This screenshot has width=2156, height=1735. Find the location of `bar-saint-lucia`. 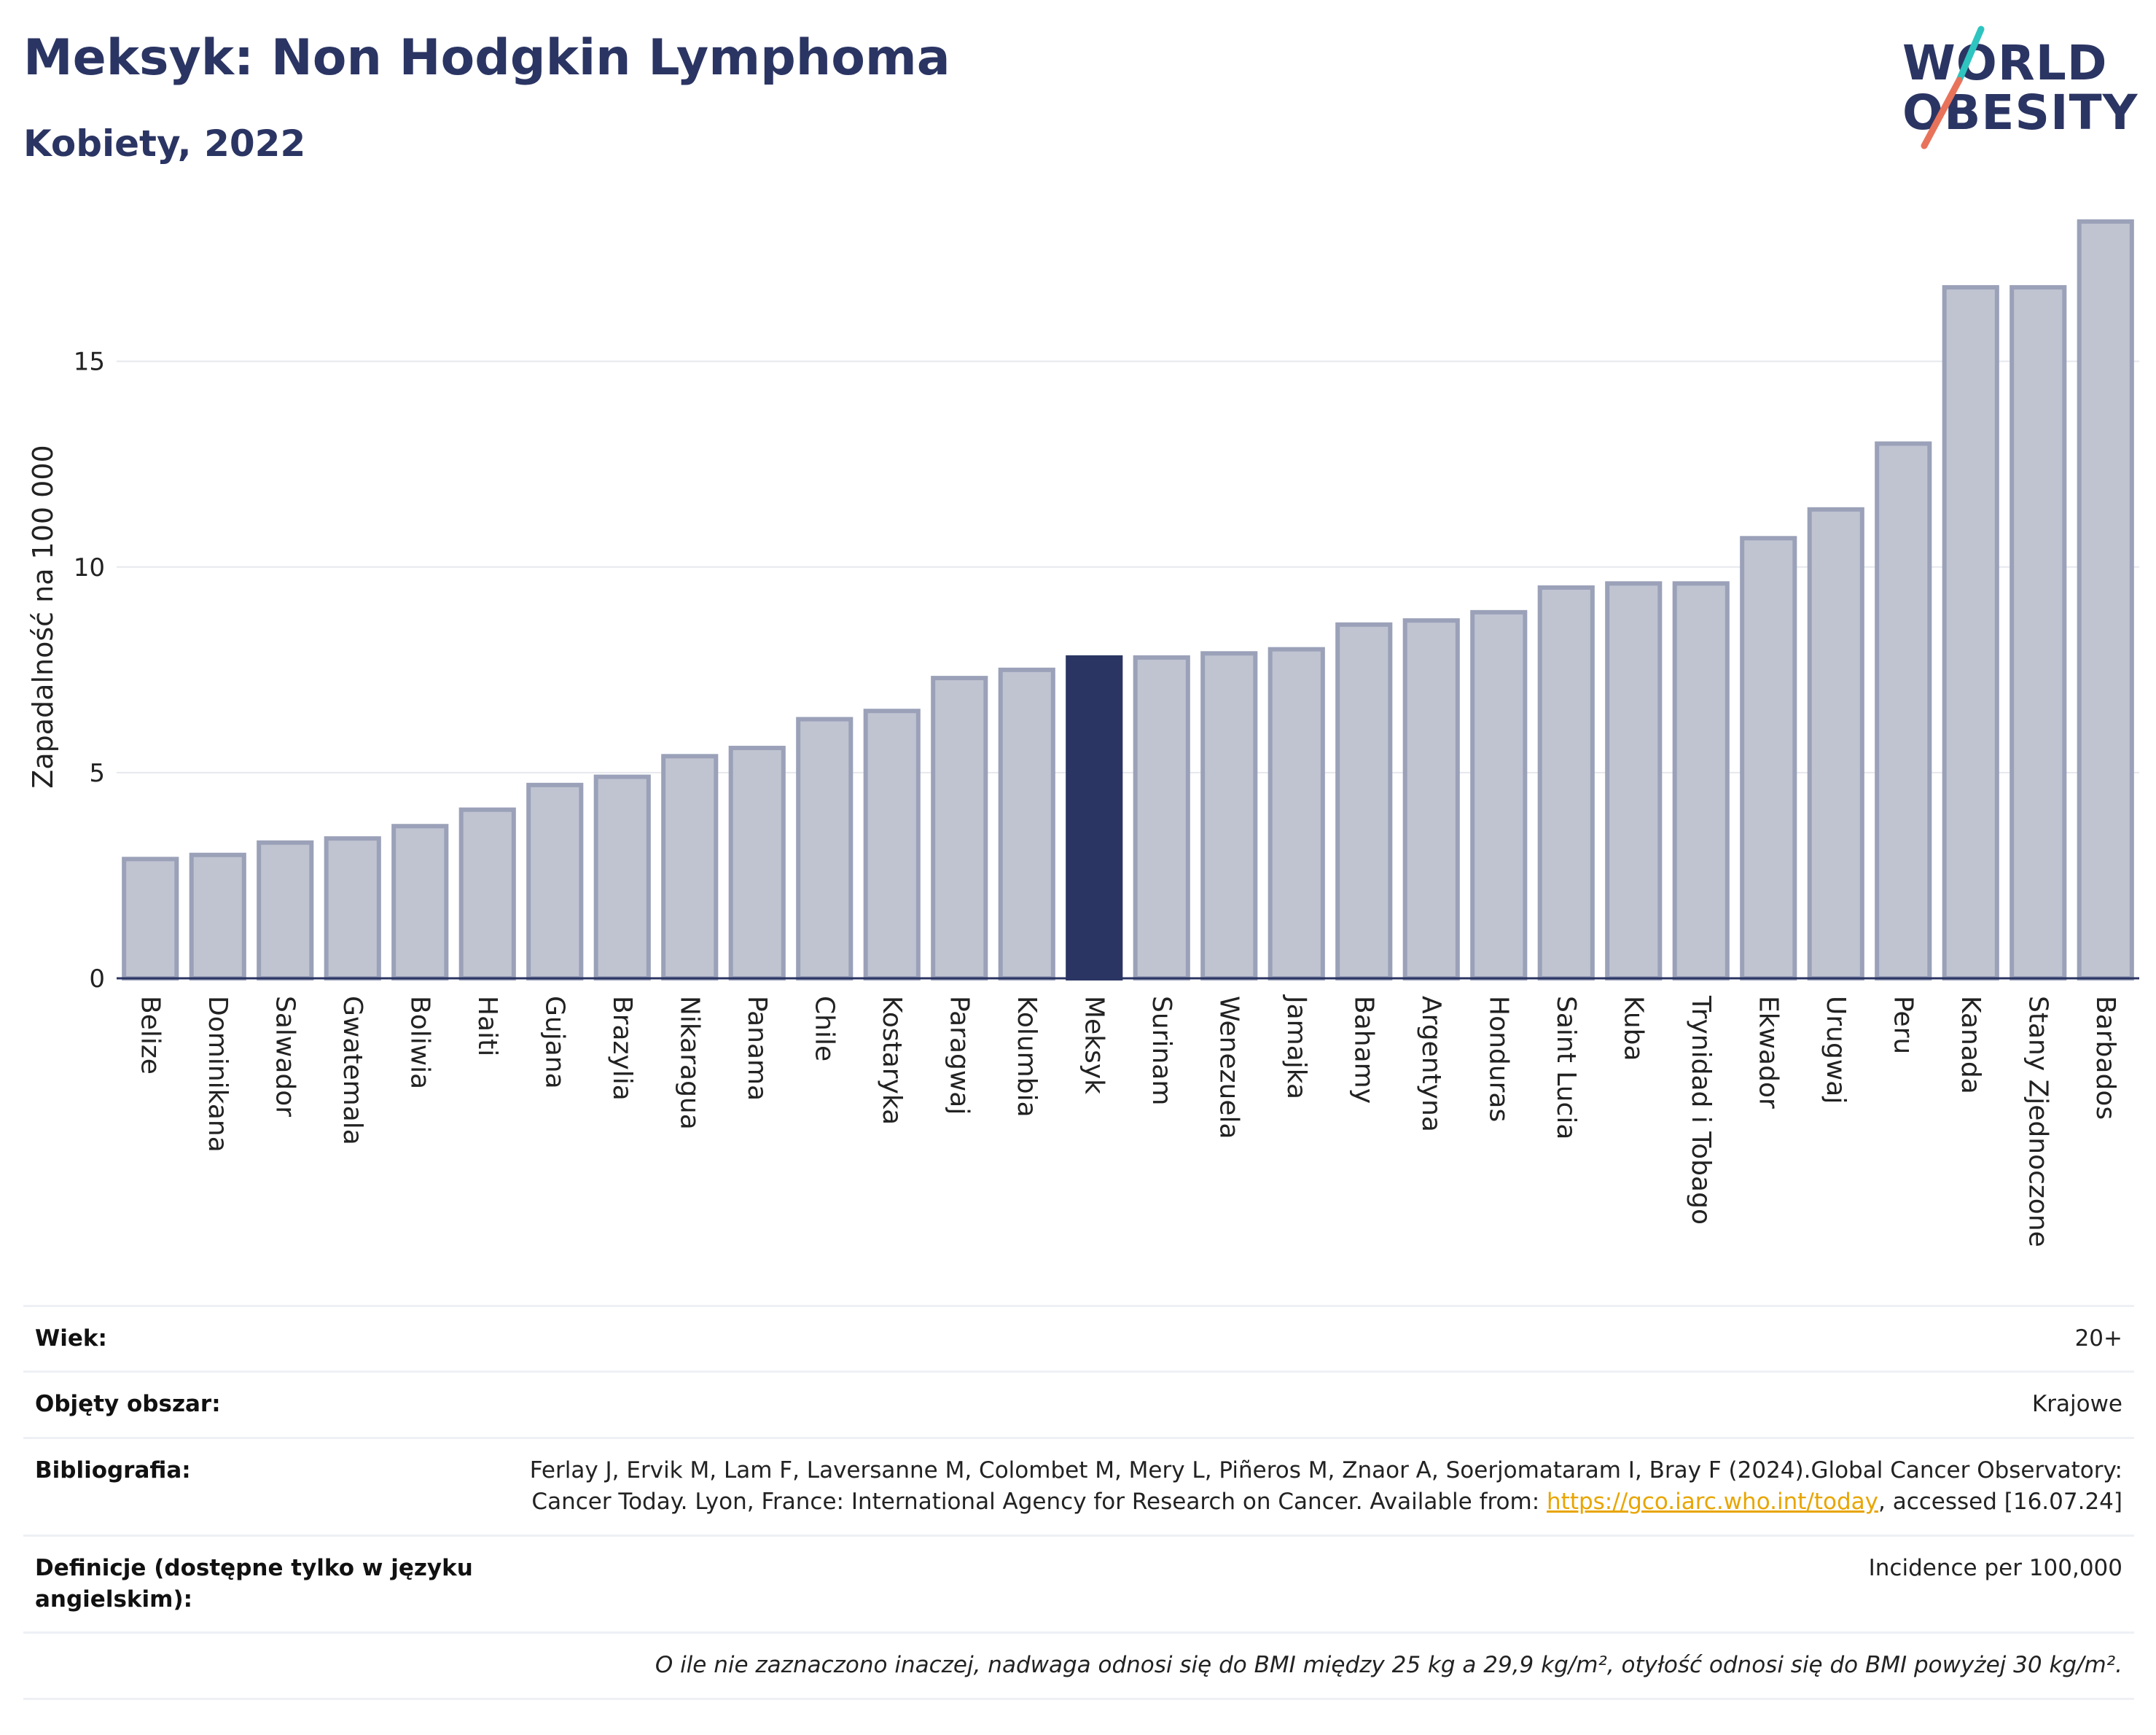

bar-saint-lucia is located at coordinates (1566, 782).